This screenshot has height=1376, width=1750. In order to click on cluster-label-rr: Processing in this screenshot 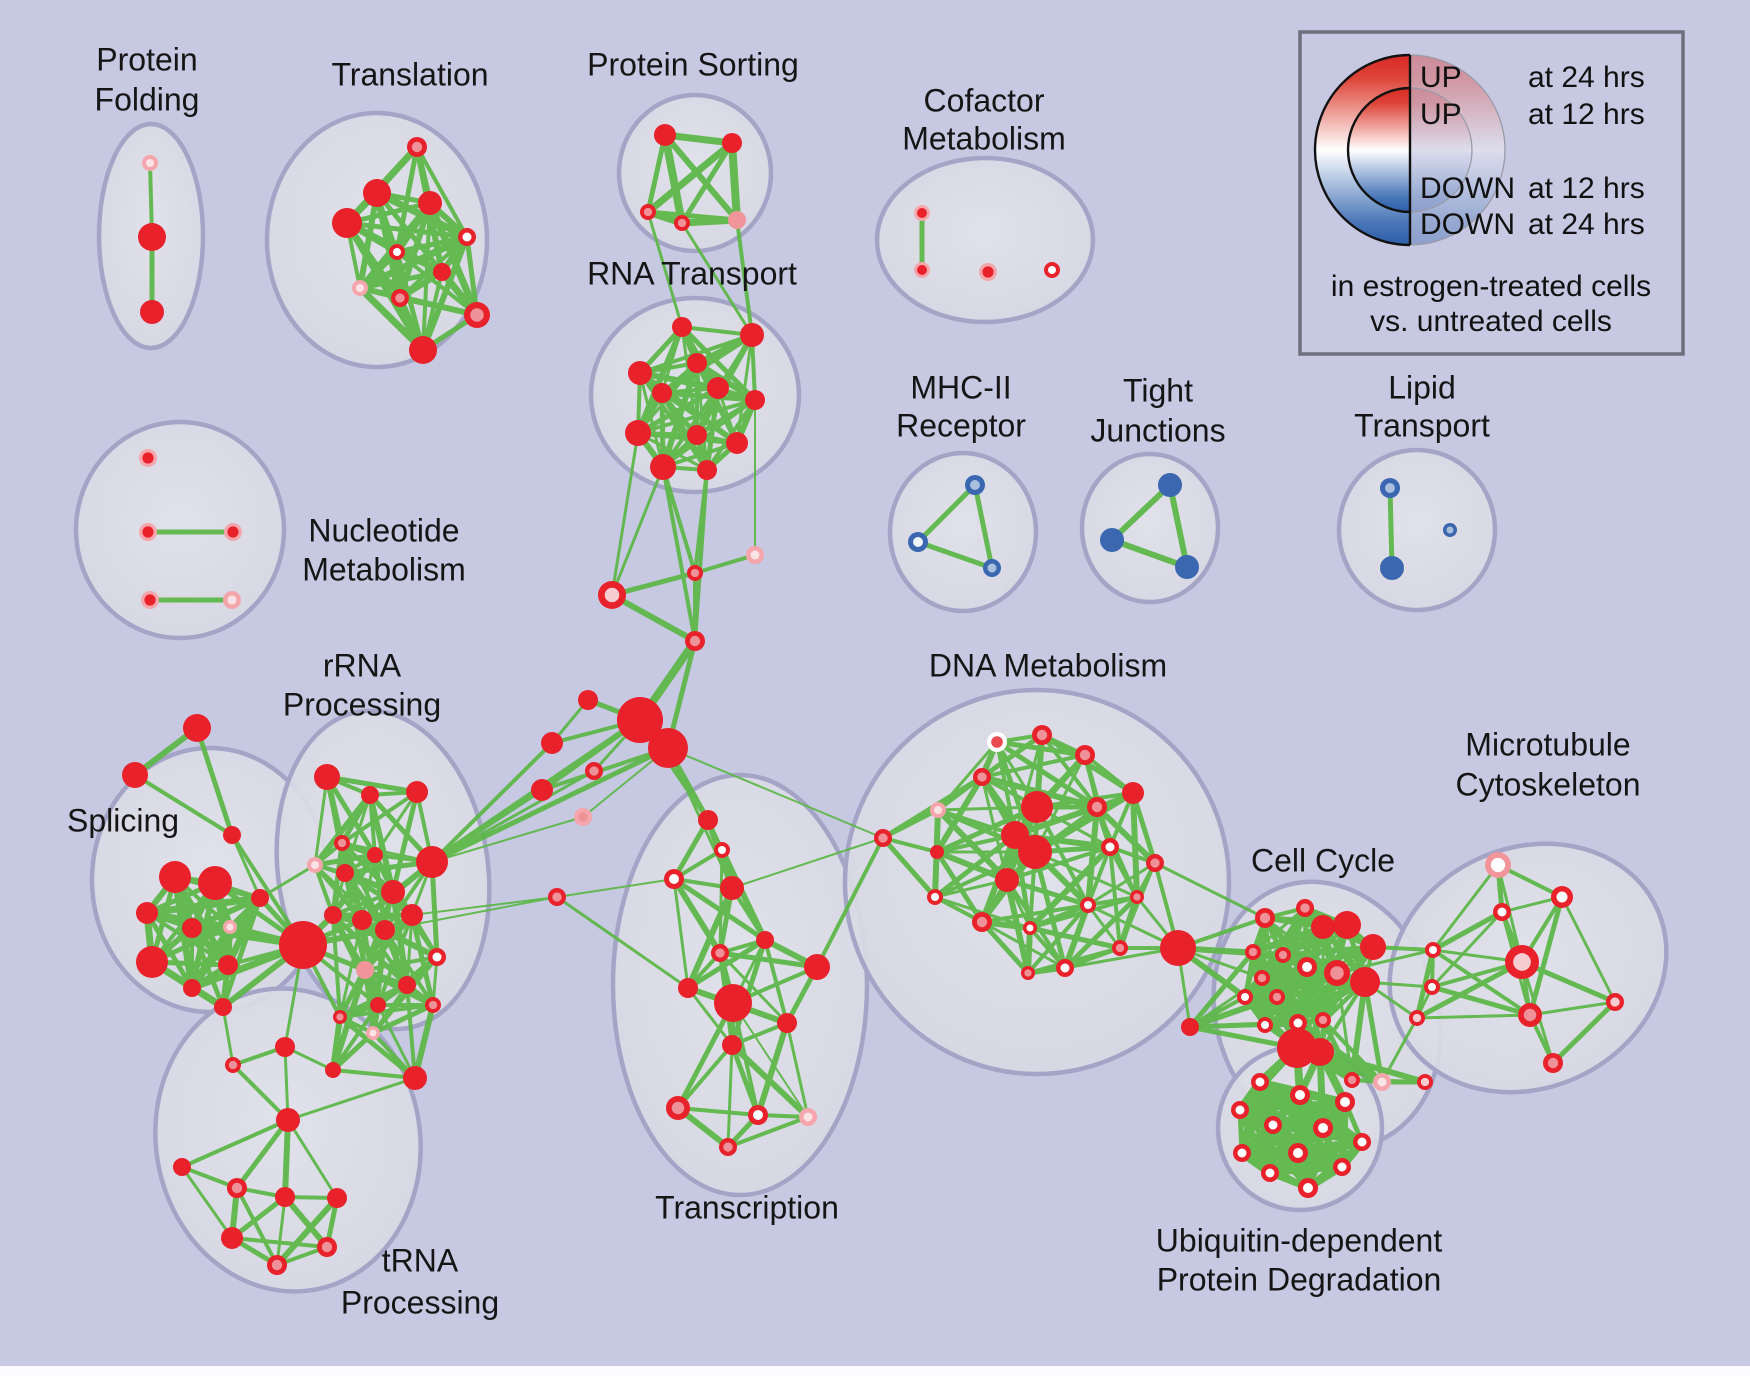, I will do `click(362, 704)`.